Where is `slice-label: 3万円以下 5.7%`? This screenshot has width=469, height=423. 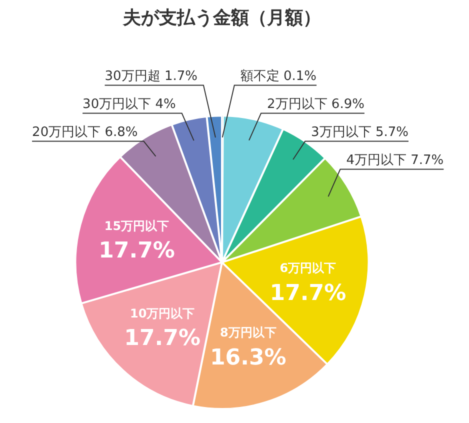 slice-label: 3万円以下 5.7% is located at coordinates (359, 132).